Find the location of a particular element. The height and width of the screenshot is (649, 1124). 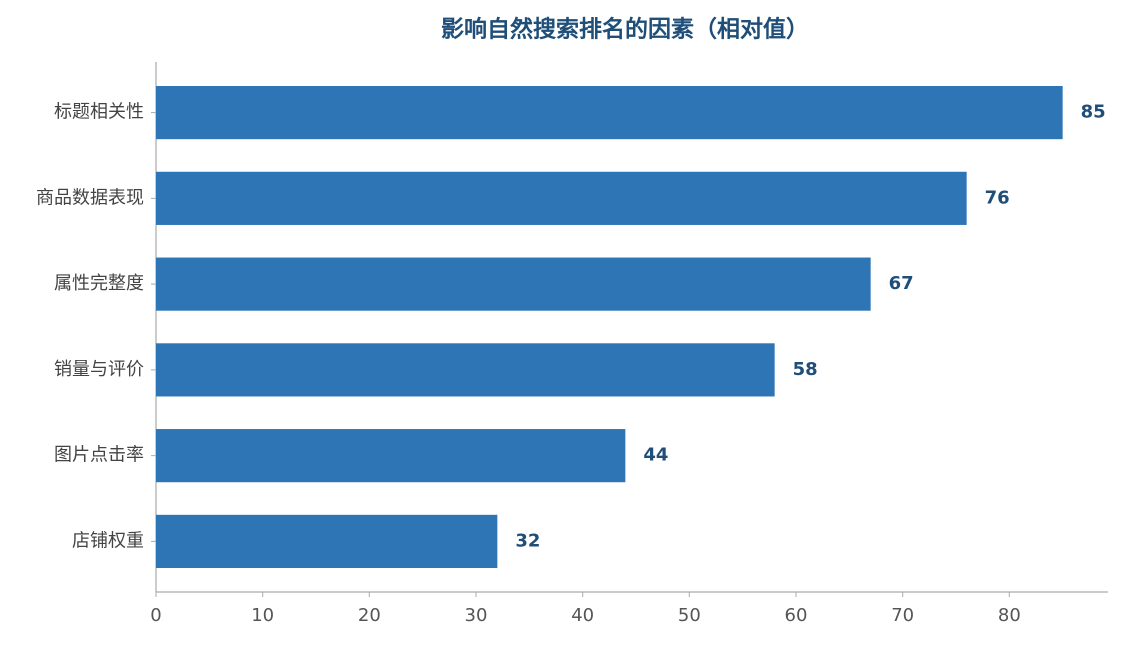

value-label: 76 is located at coordinates (997, 197).